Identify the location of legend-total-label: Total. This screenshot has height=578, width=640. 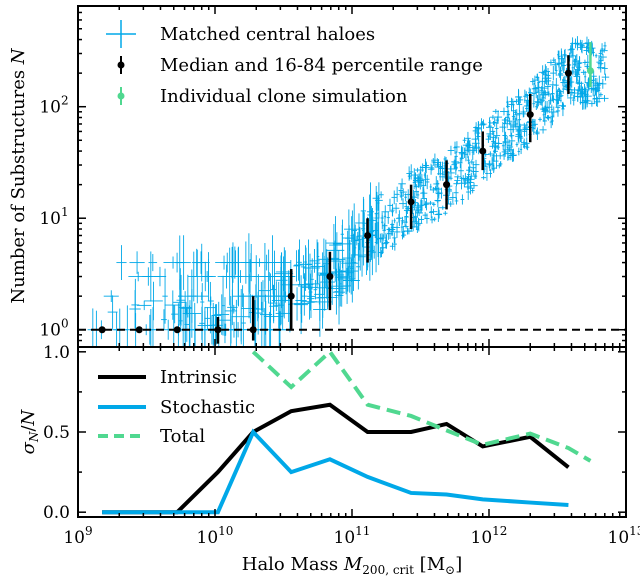
(182, 436).